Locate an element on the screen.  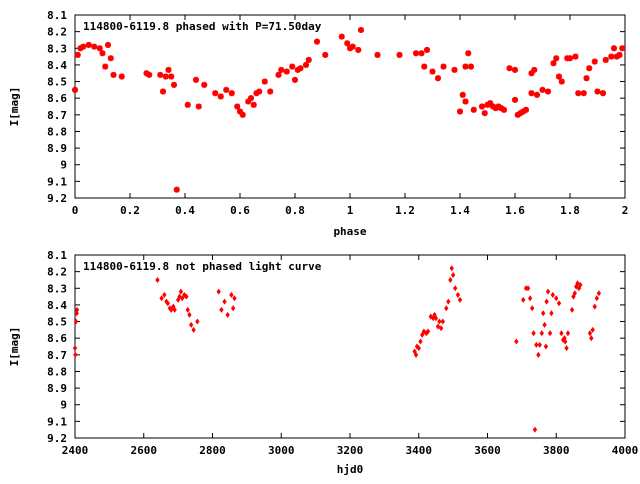
unphased-y-tick-label: 9.1 is located at coordinates (57, 421).